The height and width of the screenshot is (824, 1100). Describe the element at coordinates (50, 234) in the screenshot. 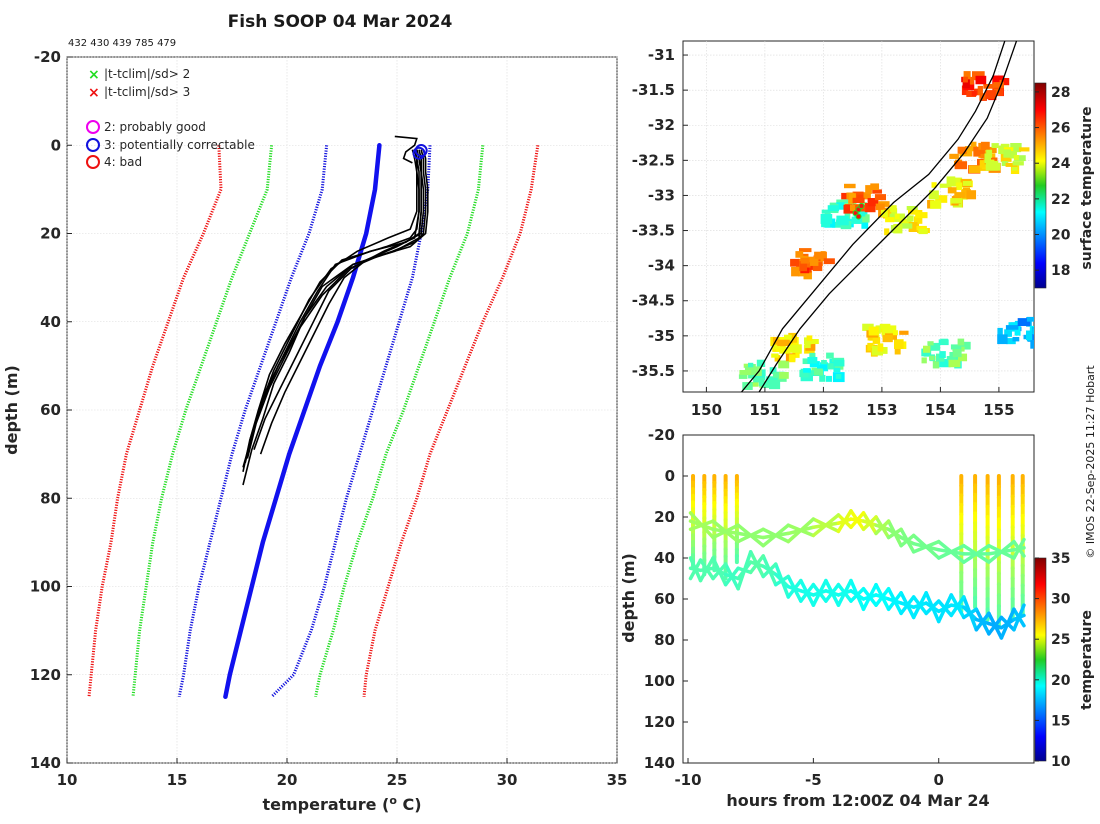

I see `profile-ytick-label: 20` at that location.